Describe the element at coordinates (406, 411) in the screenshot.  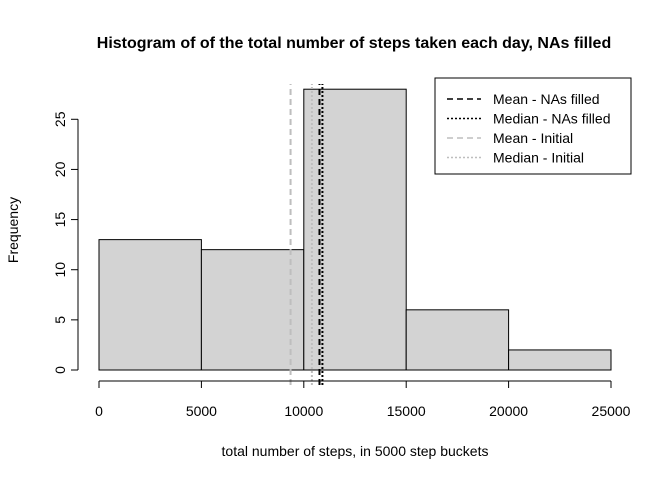
I see `x-tick-label: 15000` at that location.